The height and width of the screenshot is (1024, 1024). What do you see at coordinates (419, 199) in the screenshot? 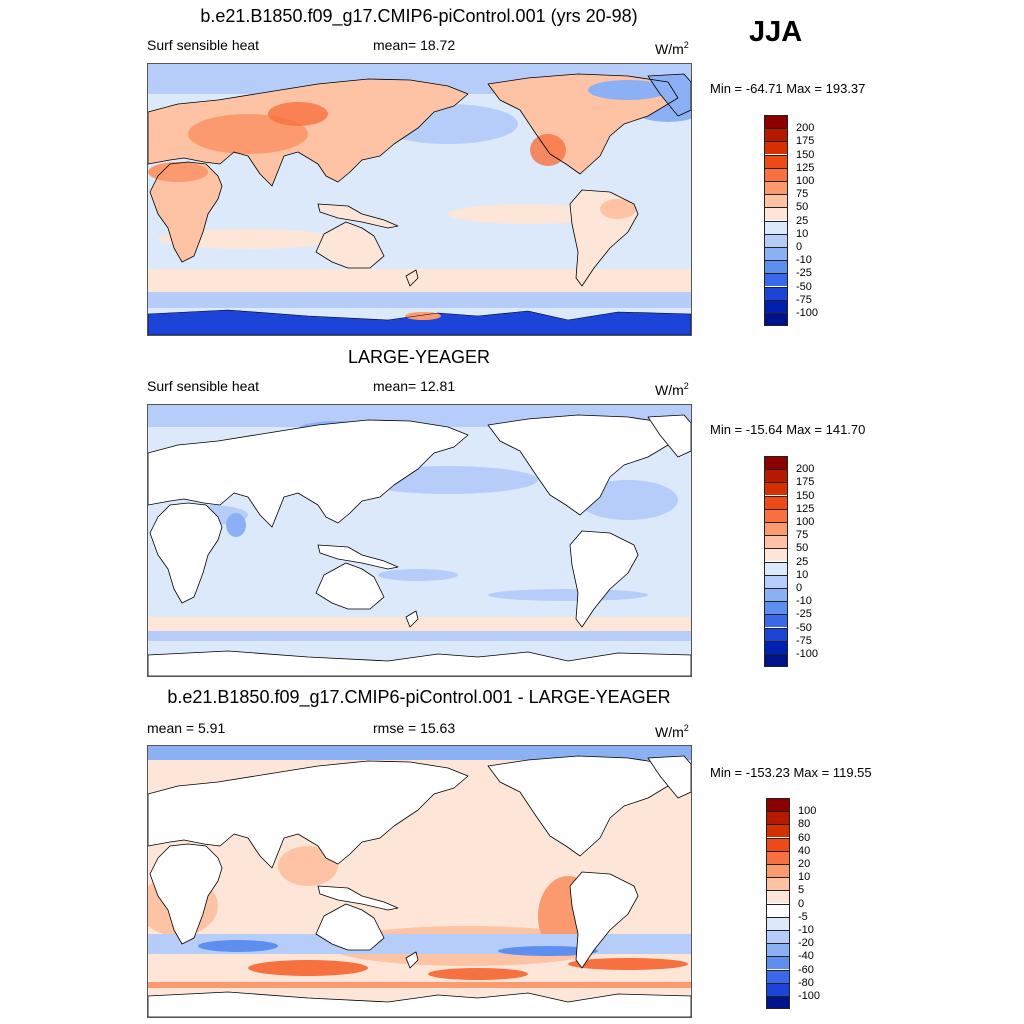
I see `panel-1-map` at bounding box center [419, 199].